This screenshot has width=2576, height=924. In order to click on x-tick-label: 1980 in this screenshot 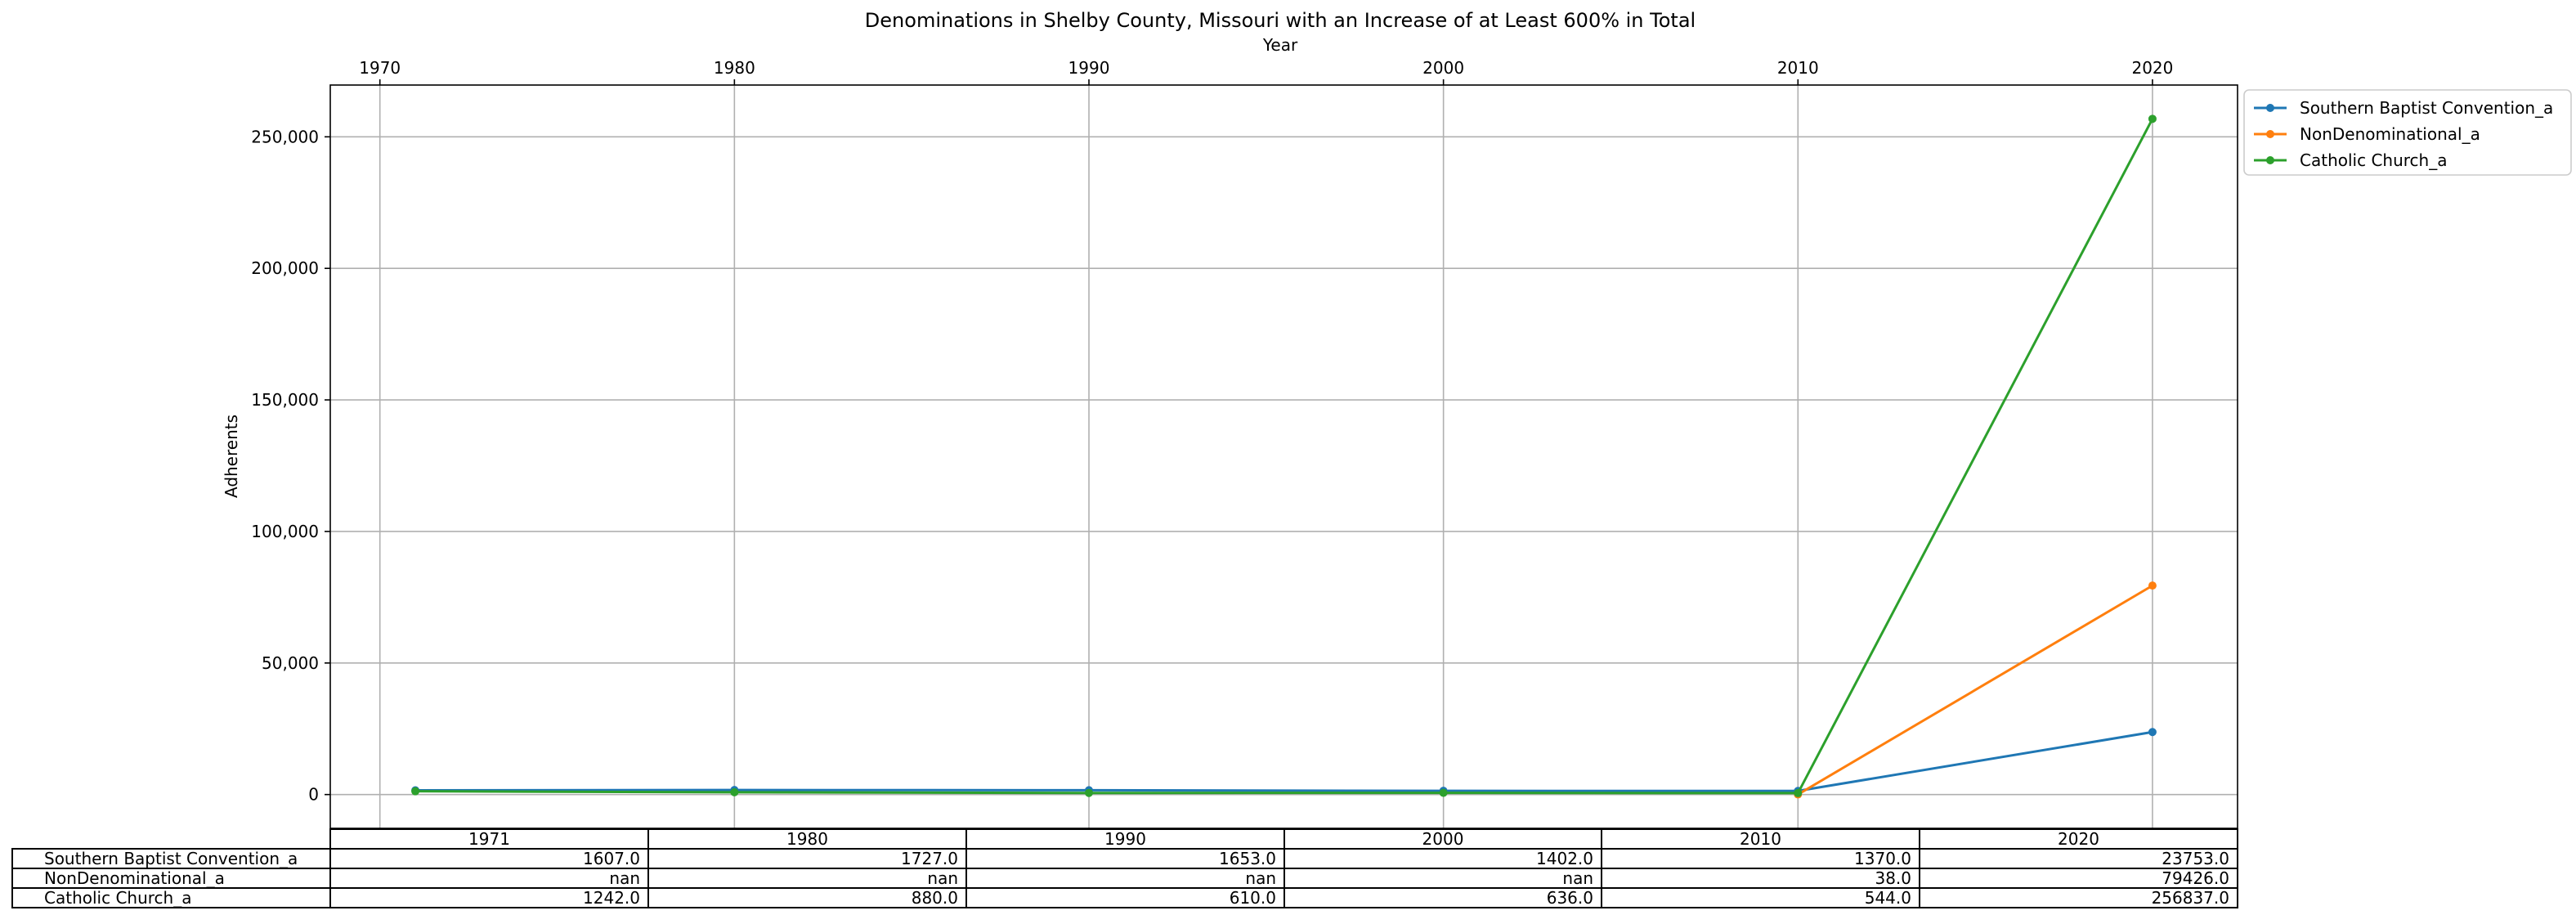, I will do `click(734, 68)`.